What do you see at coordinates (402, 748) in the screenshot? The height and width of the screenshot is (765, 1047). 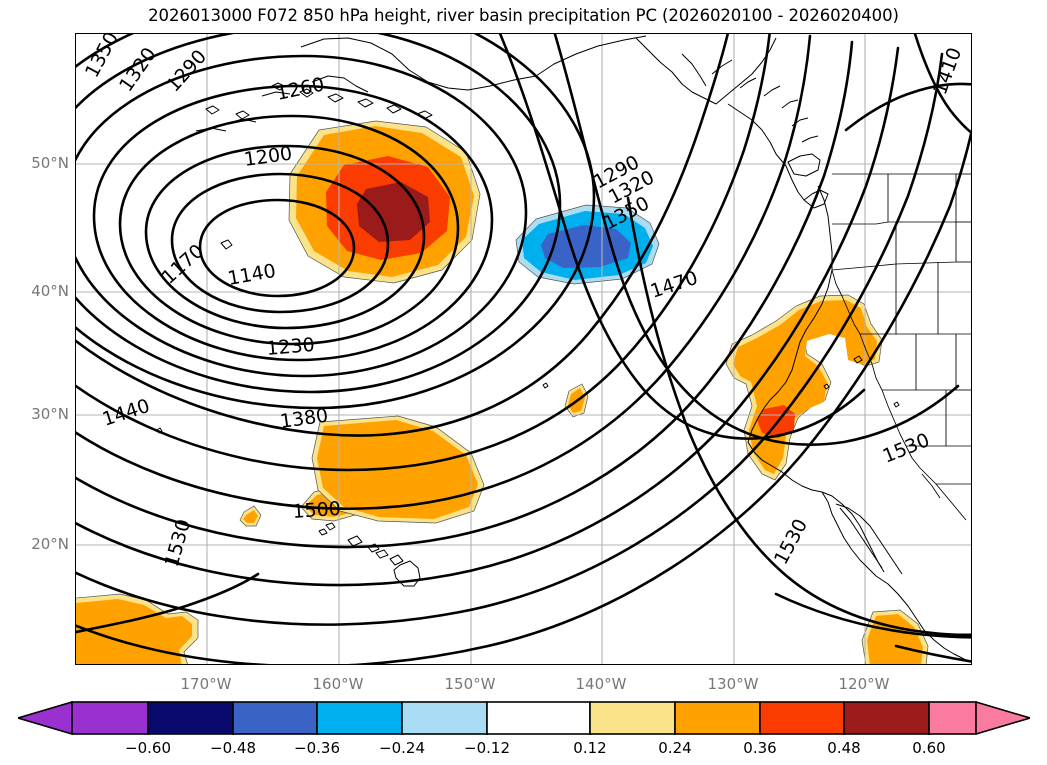 I see `colorbar-tick-3: −0.24` at bounding box center [402, 748].